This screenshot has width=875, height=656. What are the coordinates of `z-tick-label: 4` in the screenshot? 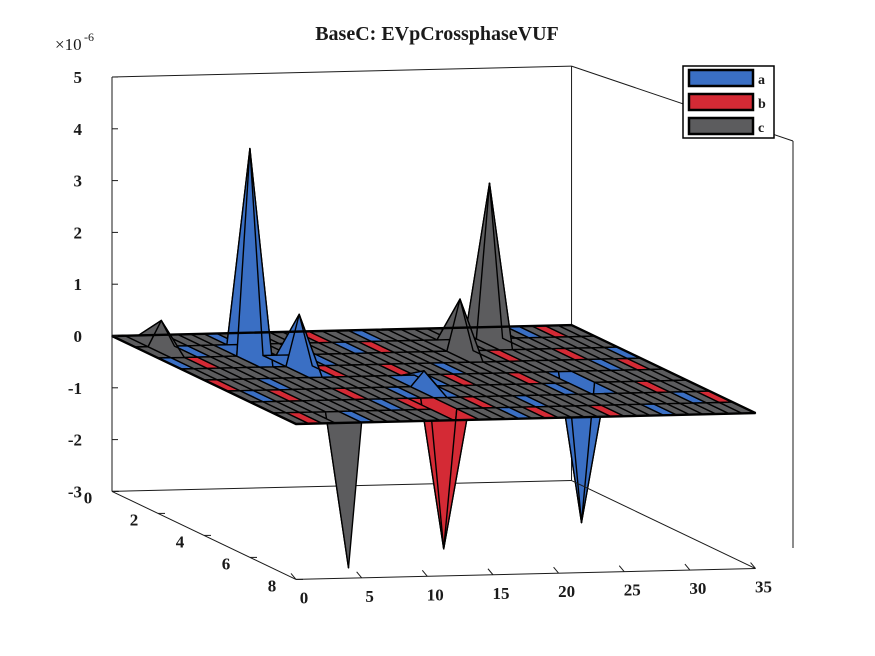 It's located at (78, 129).